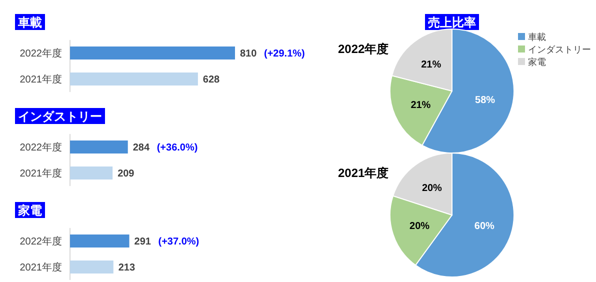  What do you see at coordinates (126, 174) in the screenshot?
I see `data-label: 209` at bounding box center [126, 174].